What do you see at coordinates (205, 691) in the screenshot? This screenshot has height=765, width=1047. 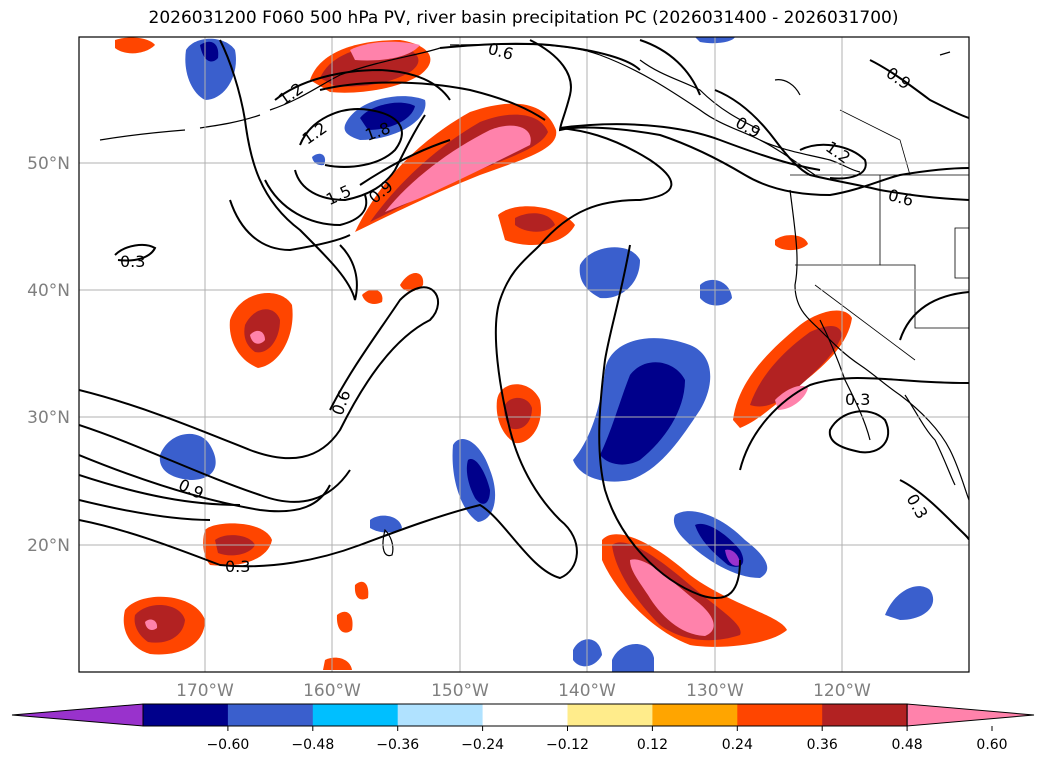 I see `lon-label: 170°W` at bounding box center [205, 691].